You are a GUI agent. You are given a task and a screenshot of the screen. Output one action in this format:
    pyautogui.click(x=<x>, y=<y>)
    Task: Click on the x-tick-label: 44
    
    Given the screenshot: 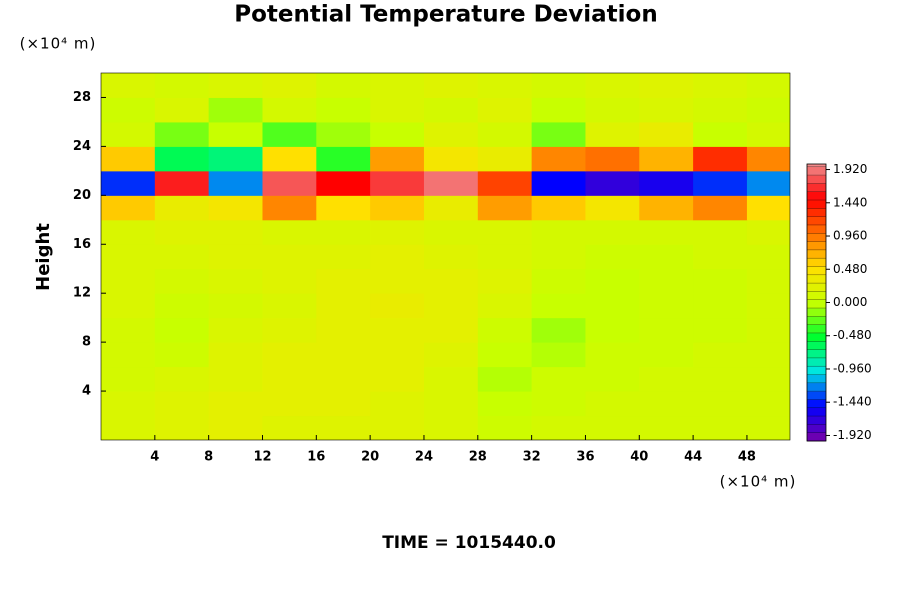 What is the action you would take?
    pyautogui.click(x=693, y=457)
    